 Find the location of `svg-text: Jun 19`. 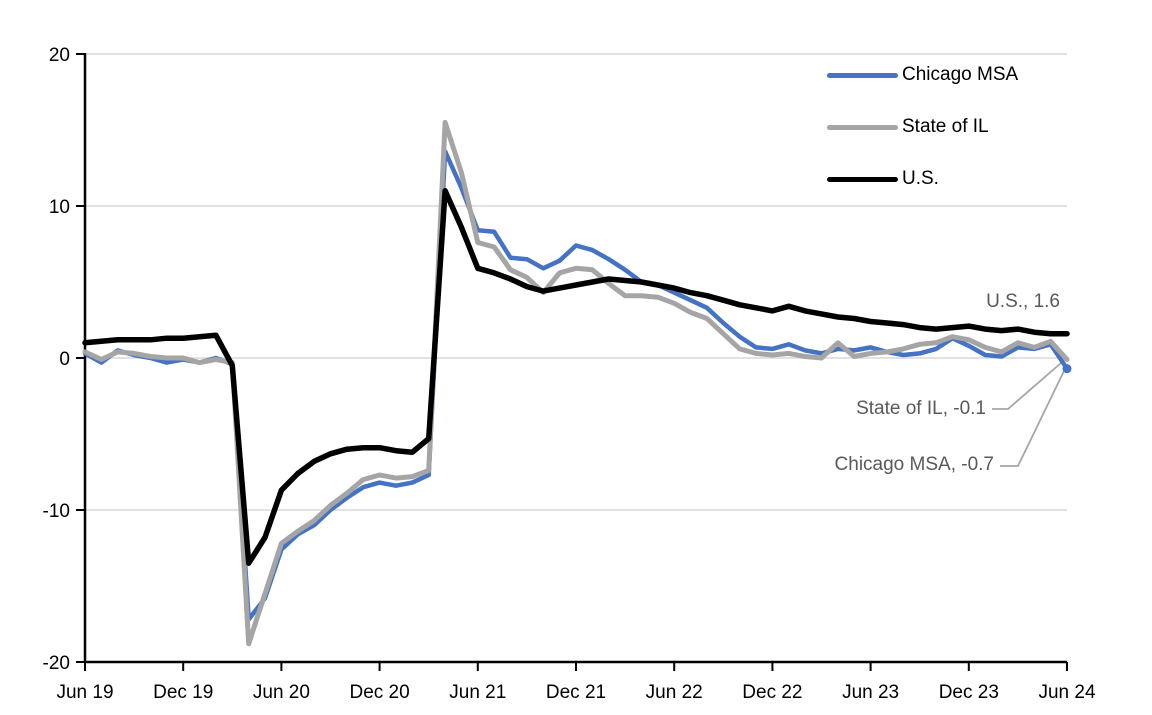

svg-text: Jun 19 is located at coordinates (84, 692).